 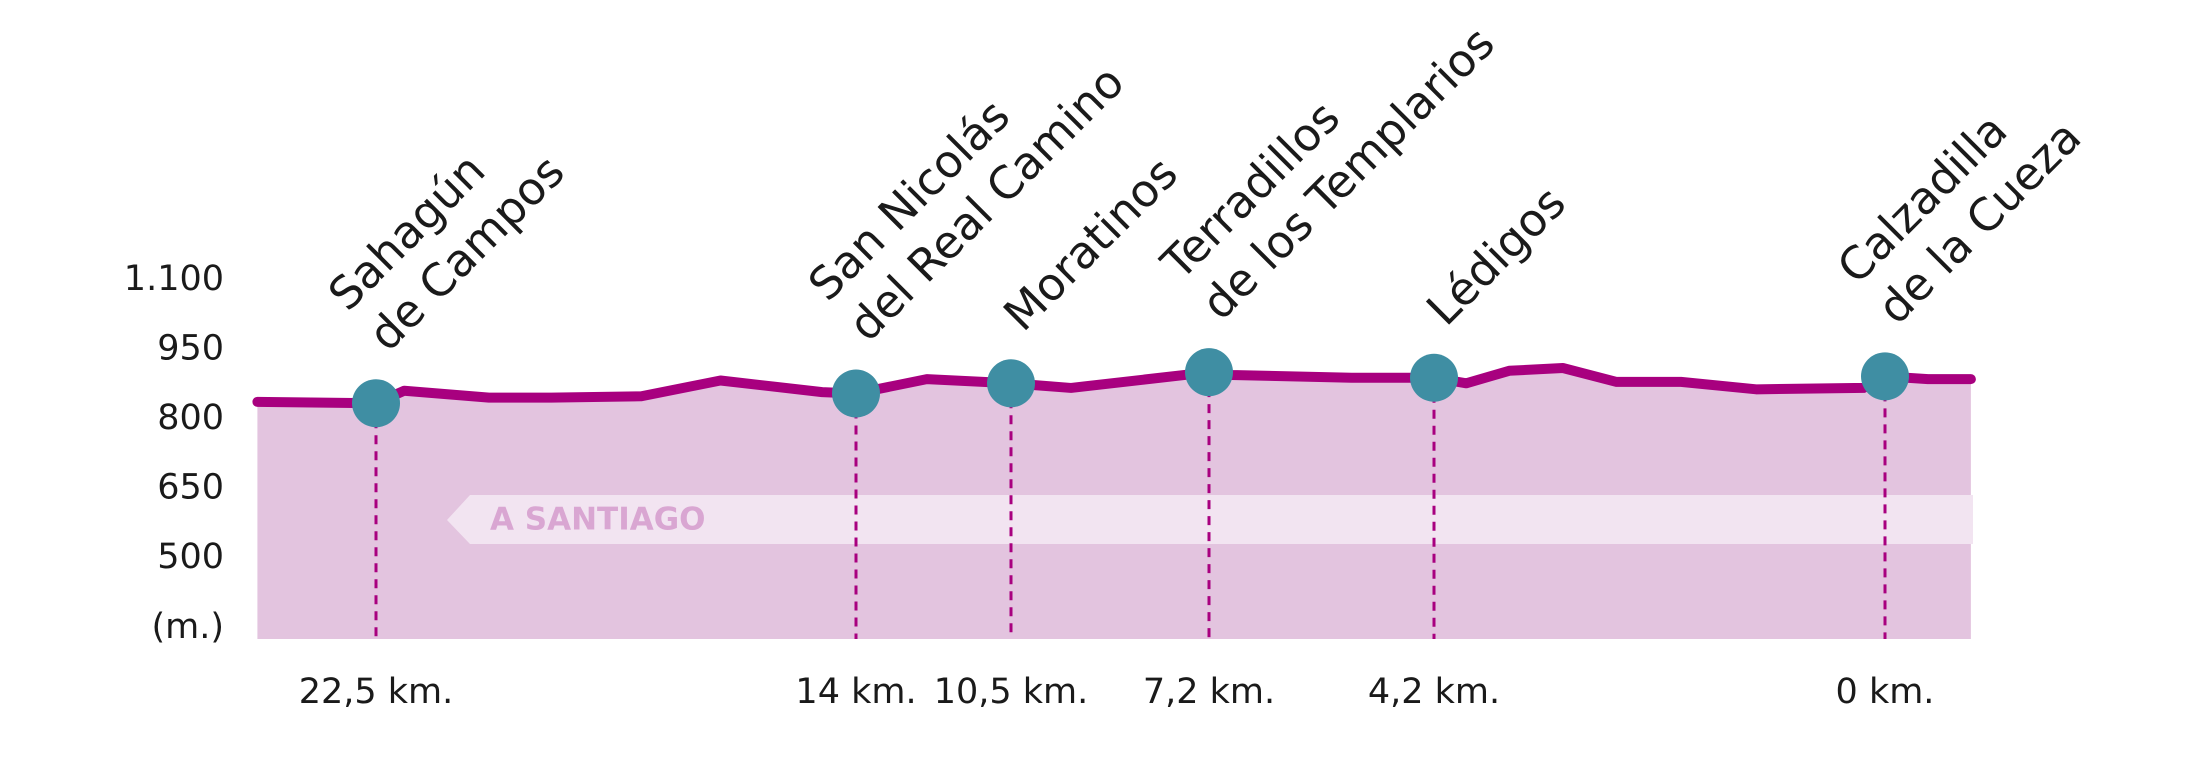 I want to click on x-tick-label: 4,2 km., so click(x=1434, y=692).